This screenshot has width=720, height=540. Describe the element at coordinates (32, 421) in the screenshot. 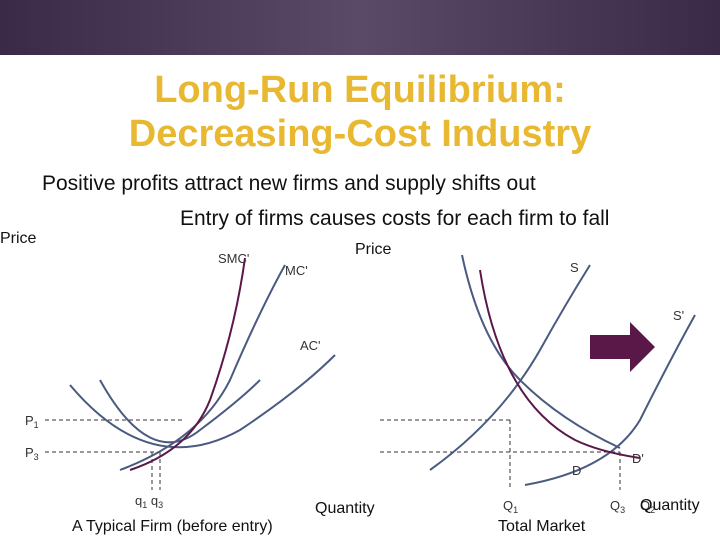

I see `price-label: P1` at that location.